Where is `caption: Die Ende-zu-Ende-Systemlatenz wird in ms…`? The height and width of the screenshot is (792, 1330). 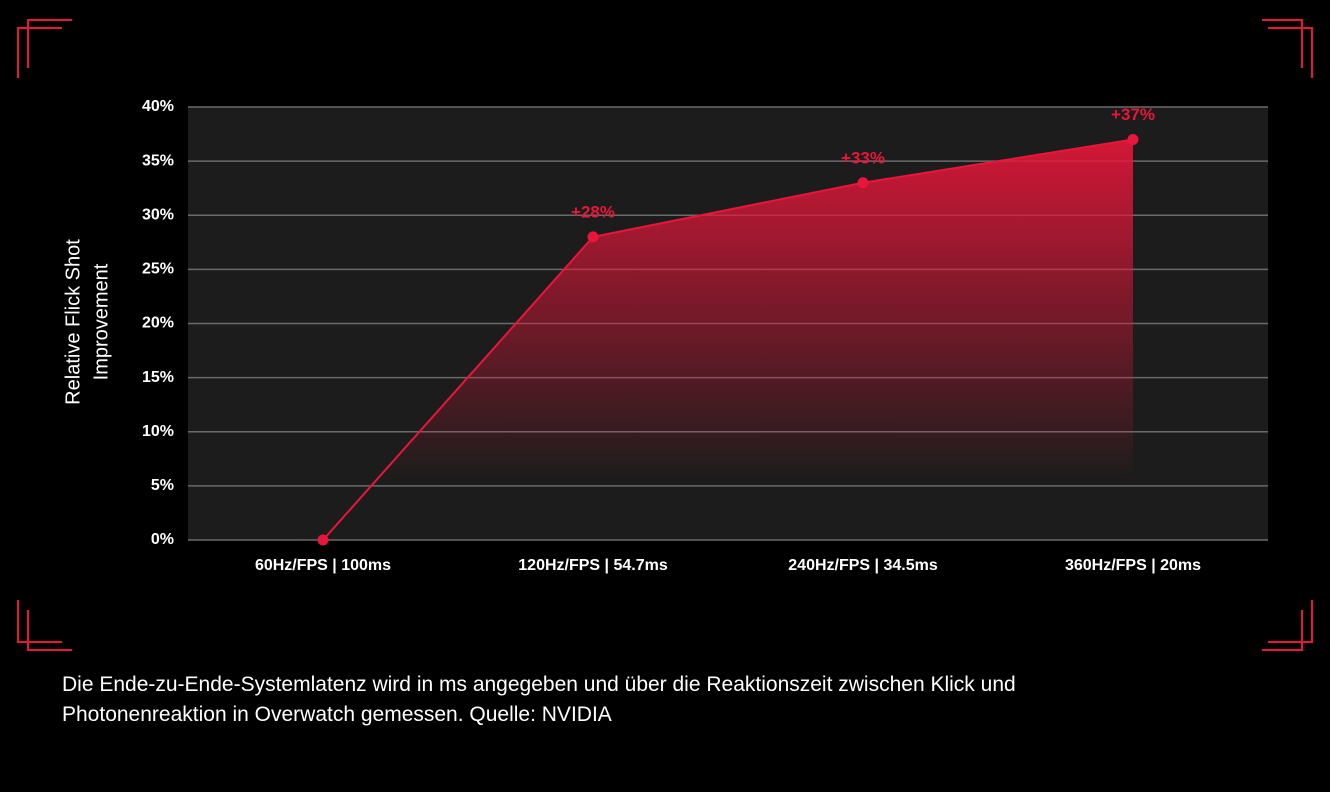 caption: Die Ende-zu-Ende-Systemlatenz wird in ms… is located at coordinates (539, 684).